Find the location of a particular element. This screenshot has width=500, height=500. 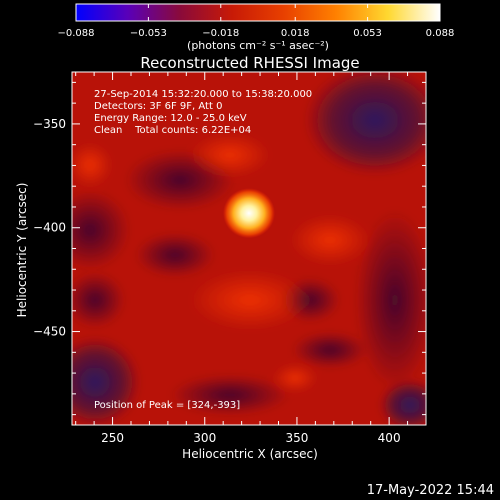

y-tick-labels: −350 −400 −450 is located at coordinates (49, 228).